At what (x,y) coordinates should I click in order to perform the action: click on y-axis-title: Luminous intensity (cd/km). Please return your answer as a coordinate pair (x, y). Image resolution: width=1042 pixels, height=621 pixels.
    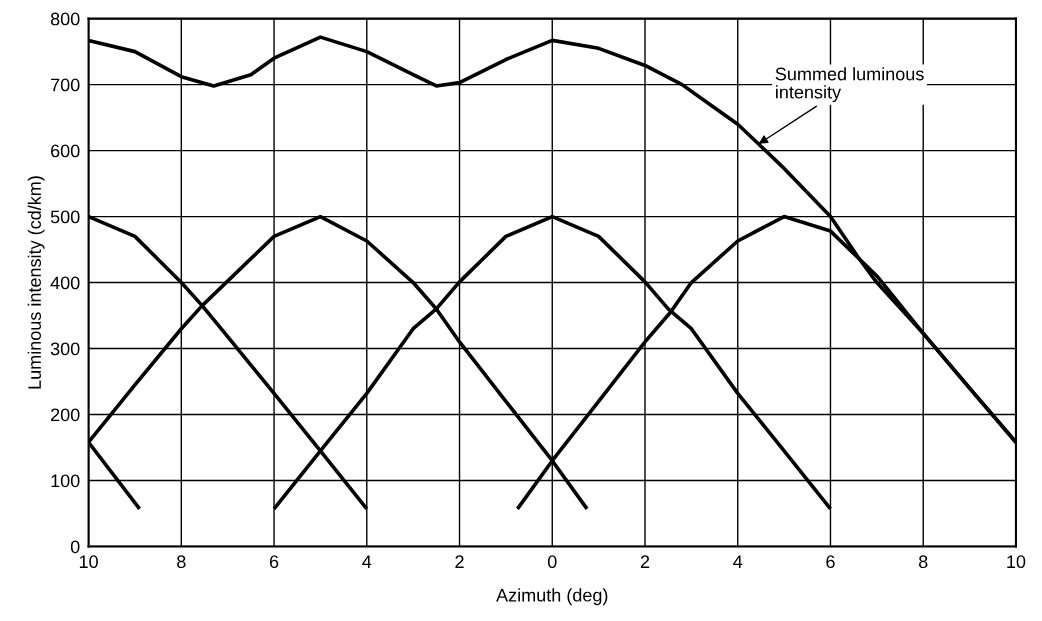
    Looking at the image, I should click on (36, 282).